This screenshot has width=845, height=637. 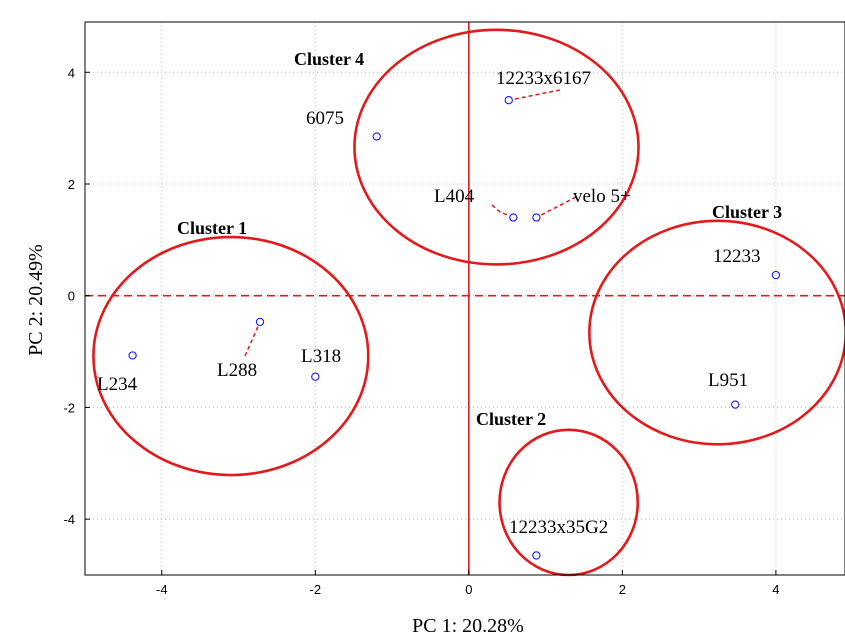 What do you see at coordinates (252, 339) in the screenshot?
I see `leader-l288` at bounding box center [252, 339].